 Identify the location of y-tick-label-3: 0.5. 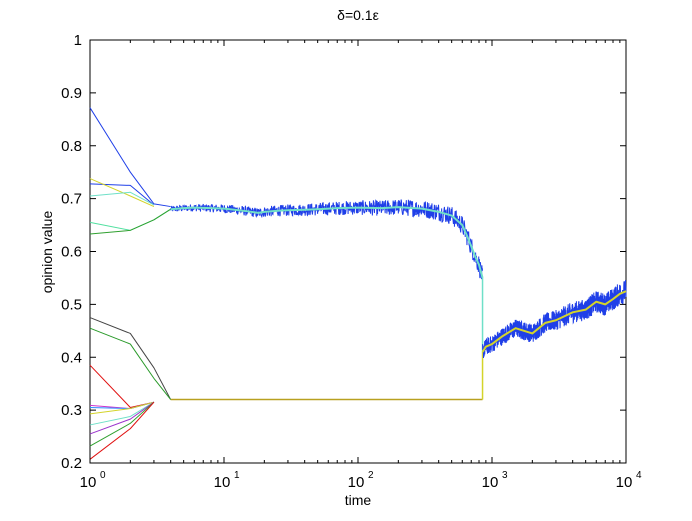
(71, 304).